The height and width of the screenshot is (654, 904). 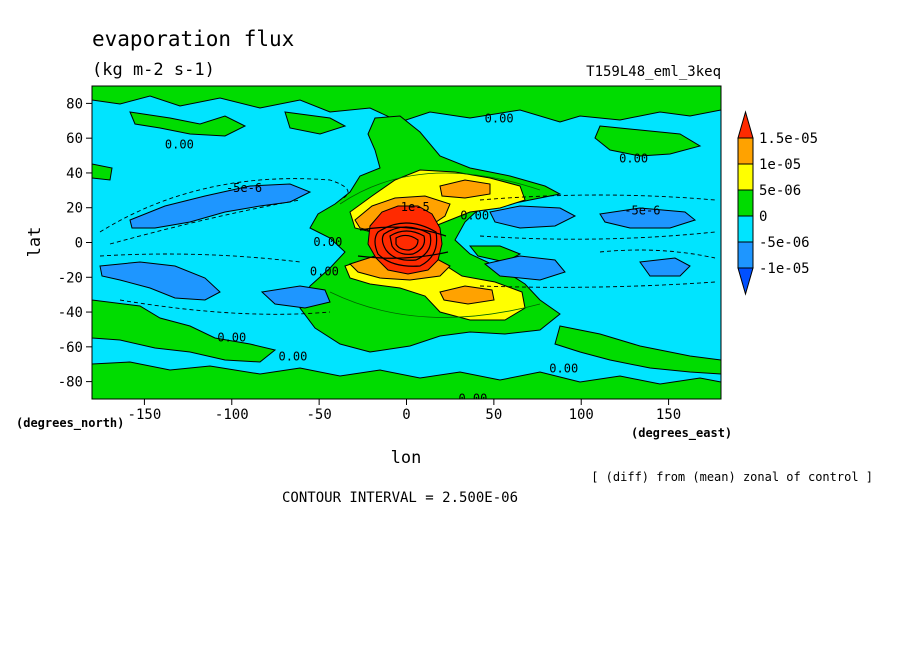 I want to click on run-id-label: T159L48_eml_3keq, so click(x=653, y=72).